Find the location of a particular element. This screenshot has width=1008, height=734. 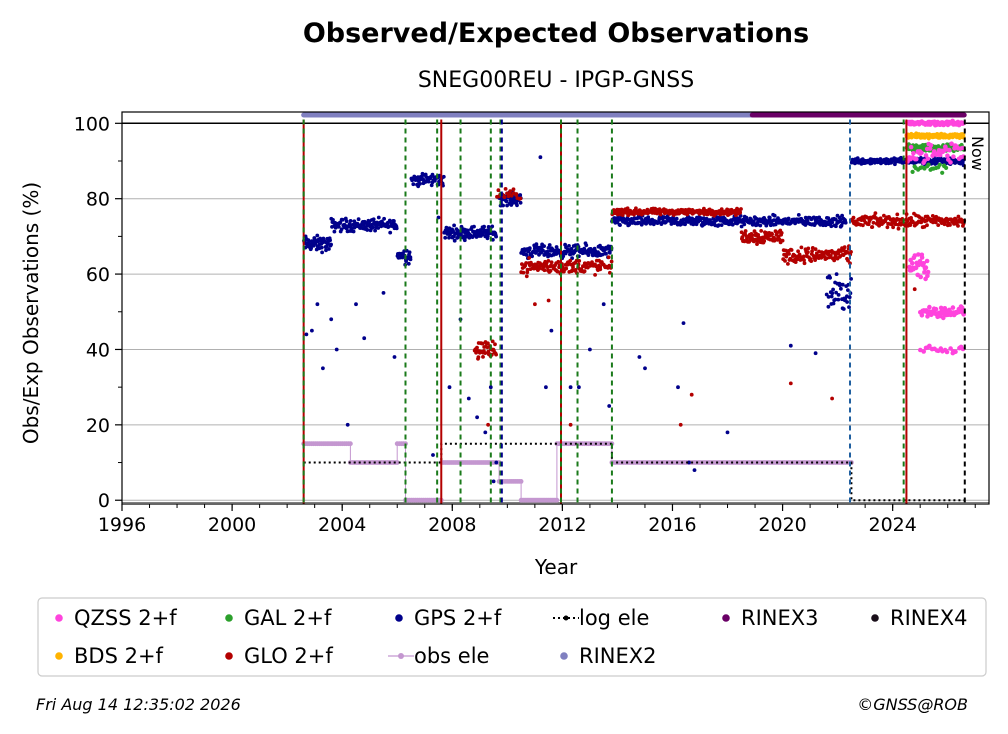

legend-label: RINEX3 is located at coordinates (780, 618).